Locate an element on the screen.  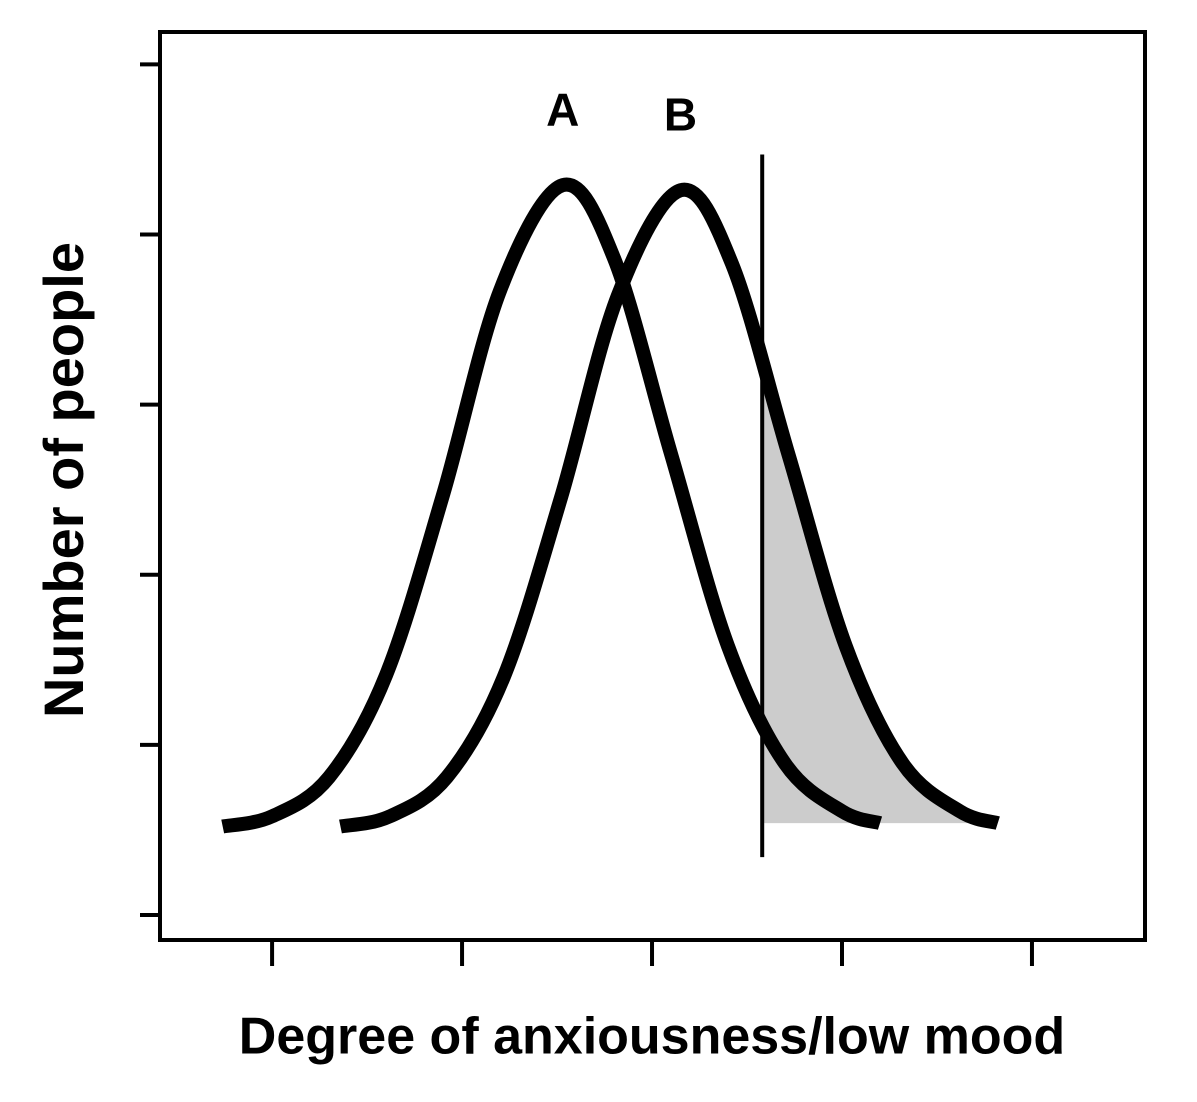
curve-label: A is located at coordinates (562, 109).